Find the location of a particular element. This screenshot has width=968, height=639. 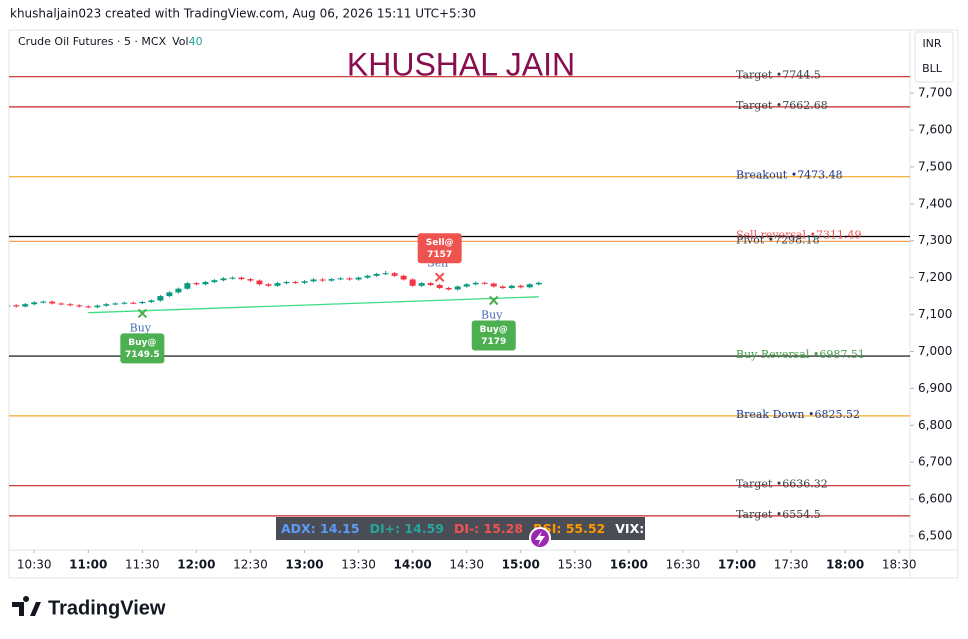

level-label: Target •7744.5 is located at coordinates (778, 75).